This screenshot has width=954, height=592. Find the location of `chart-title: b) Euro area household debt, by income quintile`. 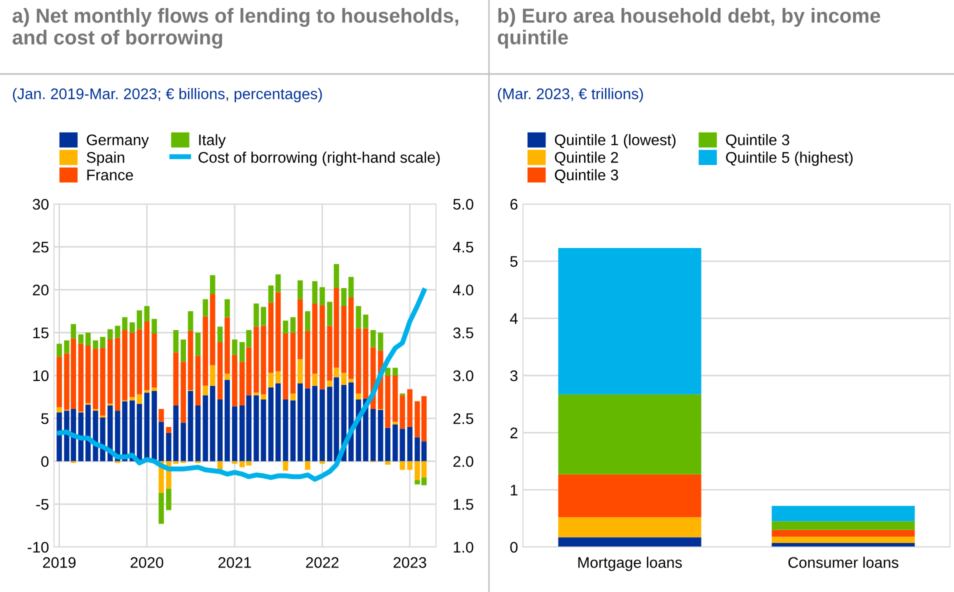

chart-title: b) Euro area household debt, by income quintile is located at coordinates (689, 28).